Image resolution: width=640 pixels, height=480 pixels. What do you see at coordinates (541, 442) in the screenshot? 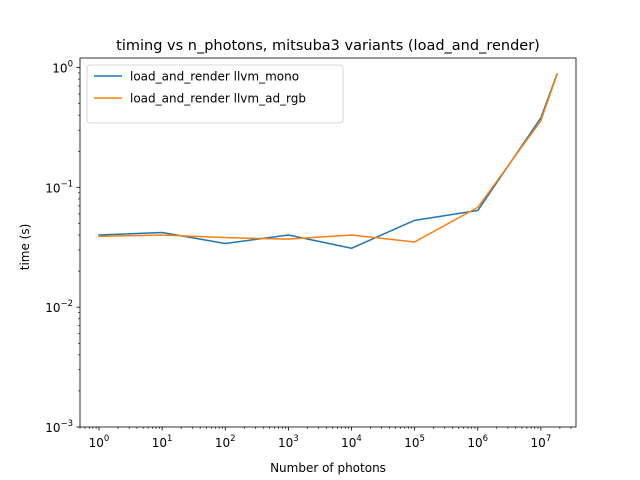
I see `x-tick-label: 10⁷` at bounding box center [541, 442].